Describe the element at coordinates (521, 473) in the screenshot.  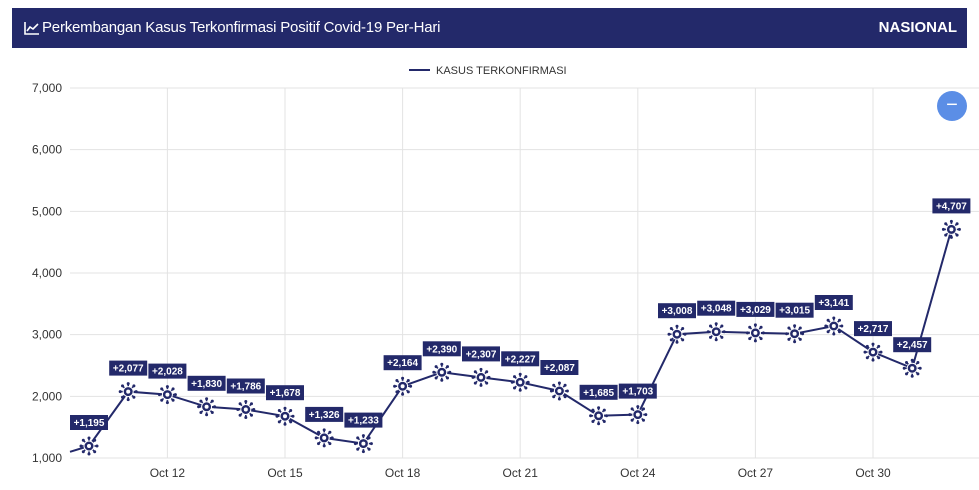
I see `x-tick-label: Oct 21` at that location.